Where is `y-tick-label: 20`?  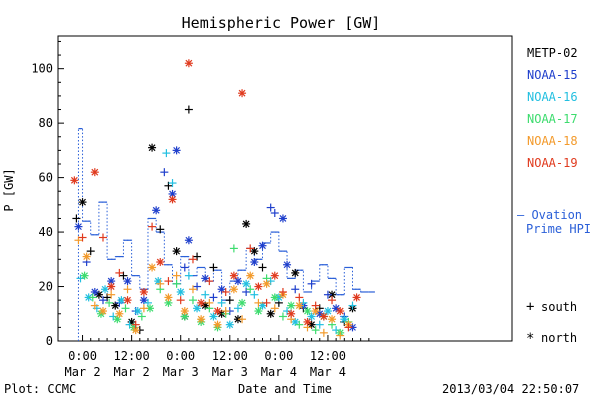
y-tick-label: 20 is located at coordinates (46, 287).